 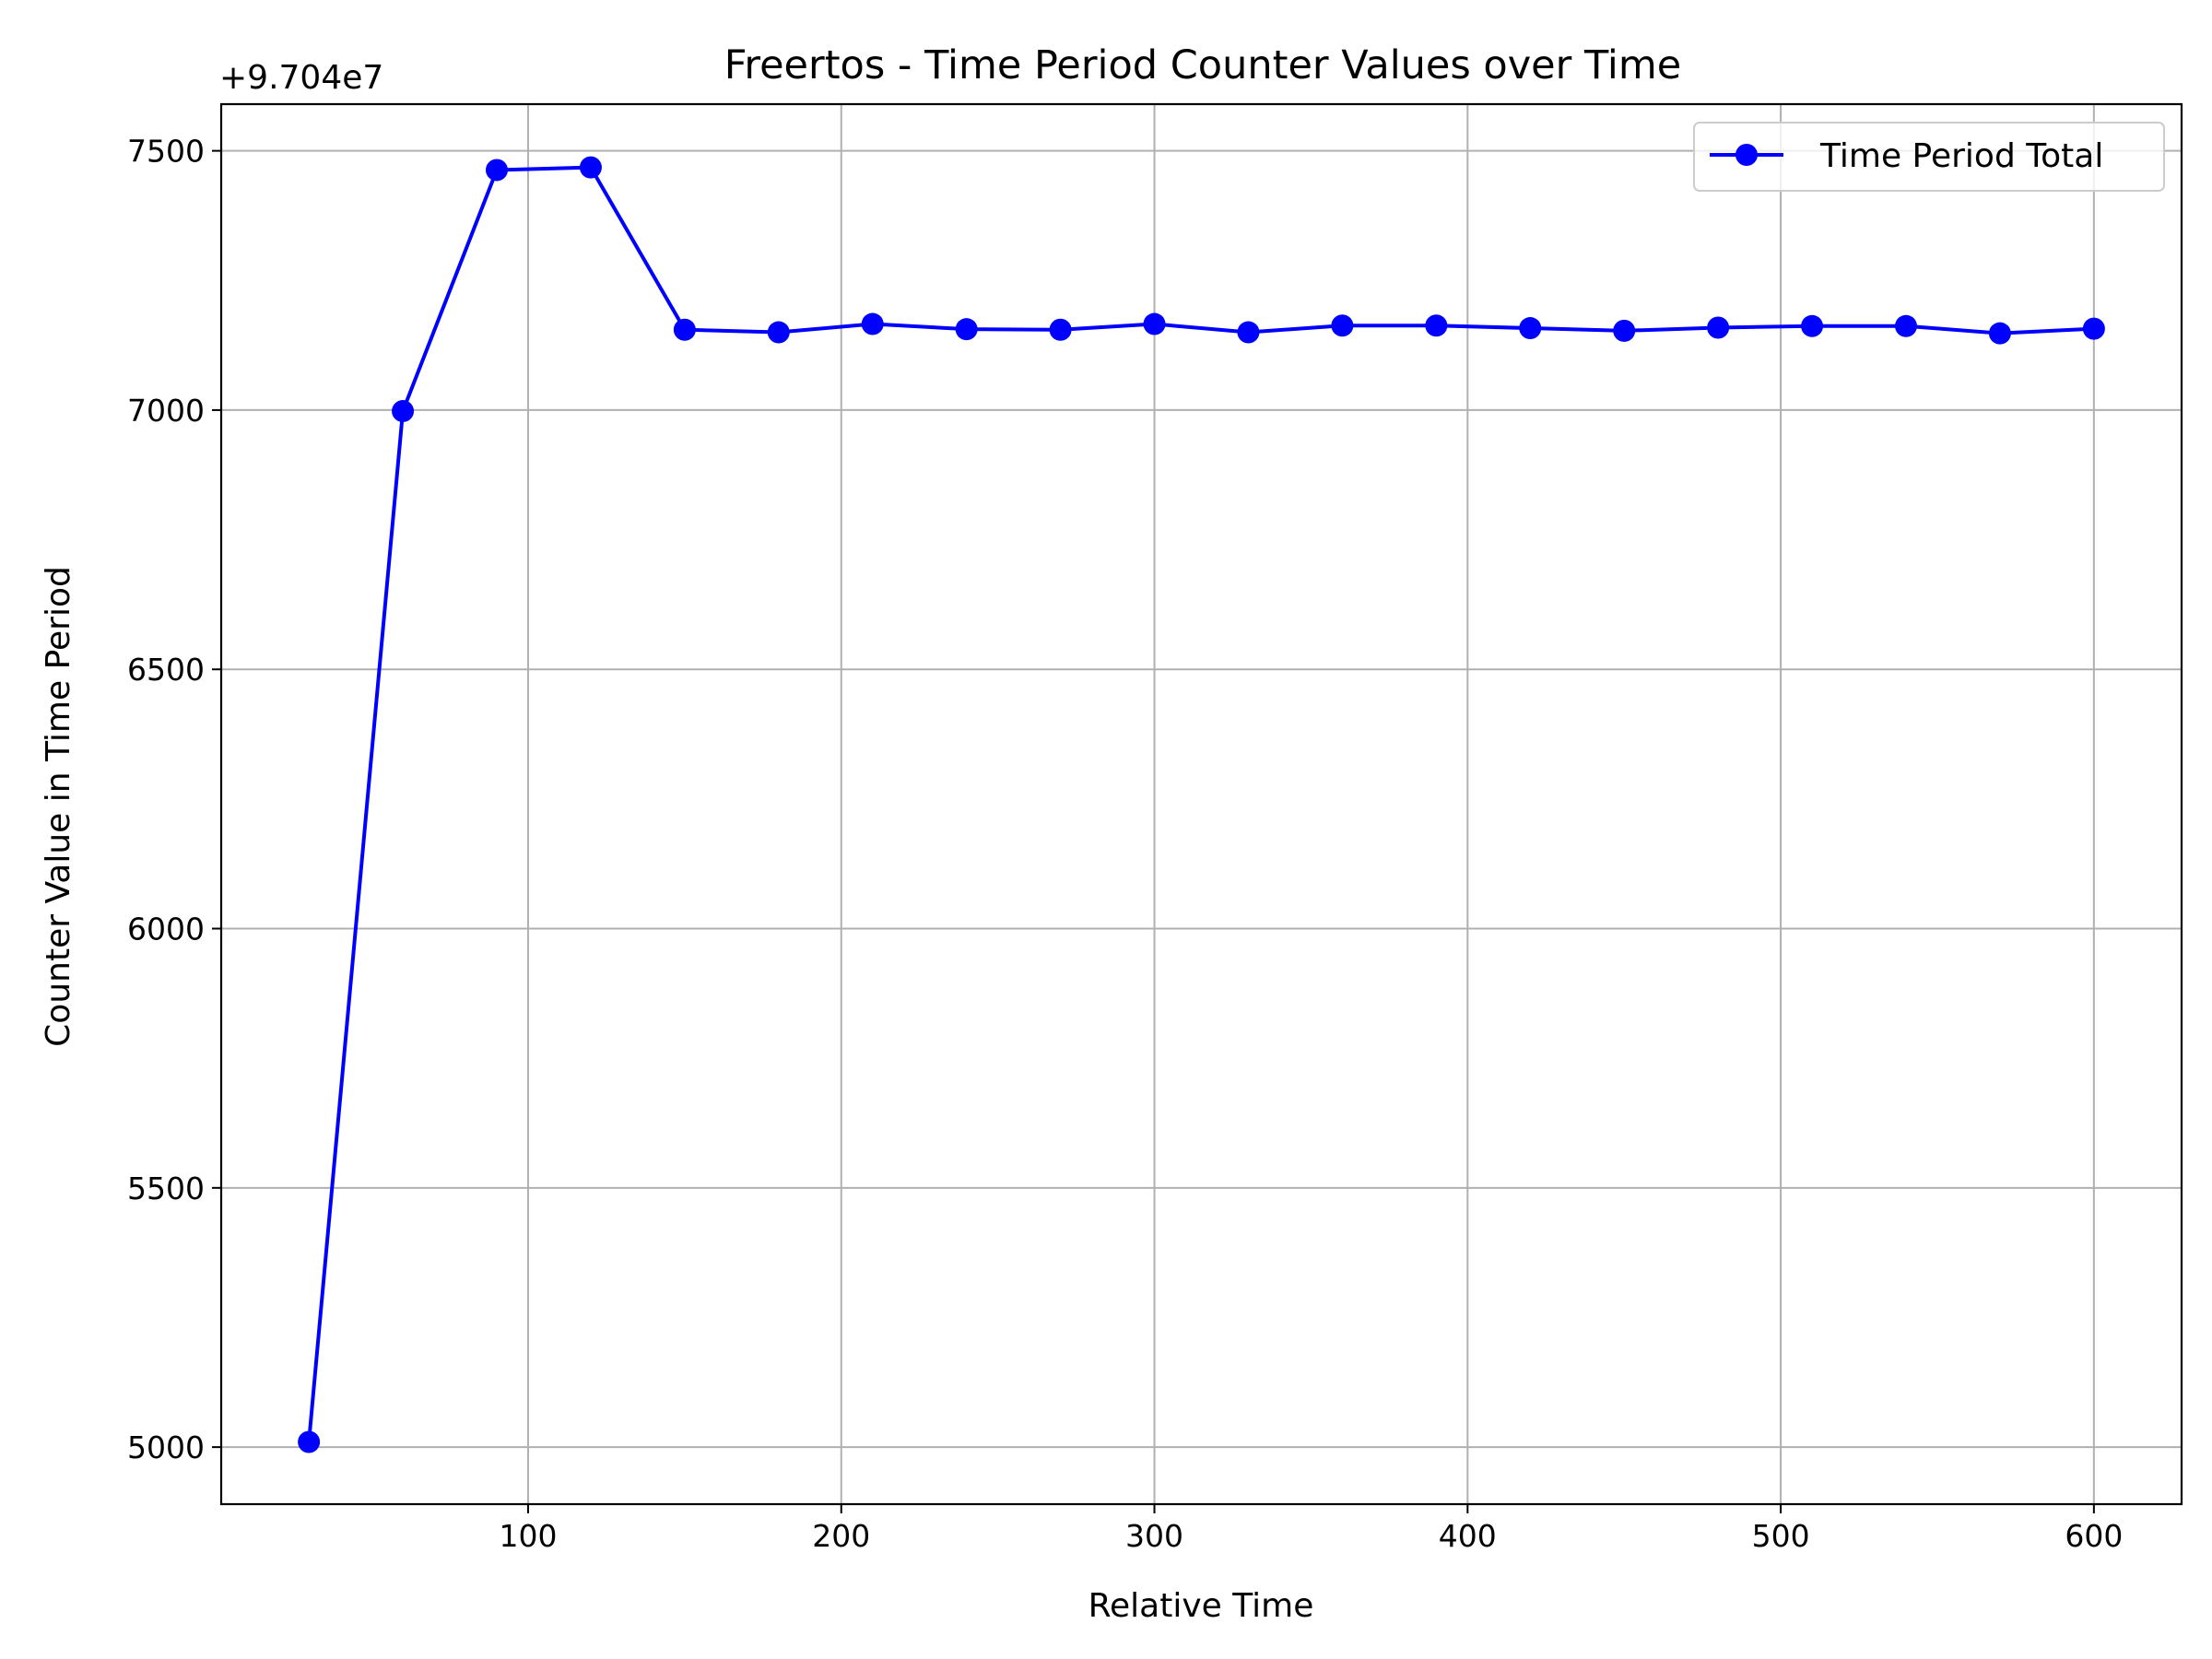 What do you see at coordinates (58, 806) in the screenshot?
I see `y-axis-title: Counter Value in Time Period` at bounding box center [58, 806].